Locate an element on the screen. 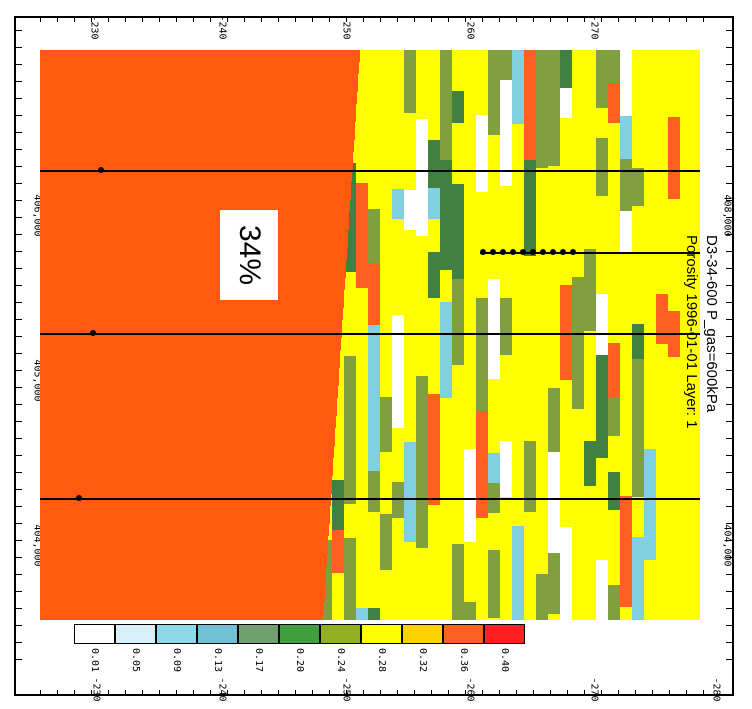 The height and width of the screenshot is (709, 752). legend-label: 0.28 is located at coordinates (381, 660).